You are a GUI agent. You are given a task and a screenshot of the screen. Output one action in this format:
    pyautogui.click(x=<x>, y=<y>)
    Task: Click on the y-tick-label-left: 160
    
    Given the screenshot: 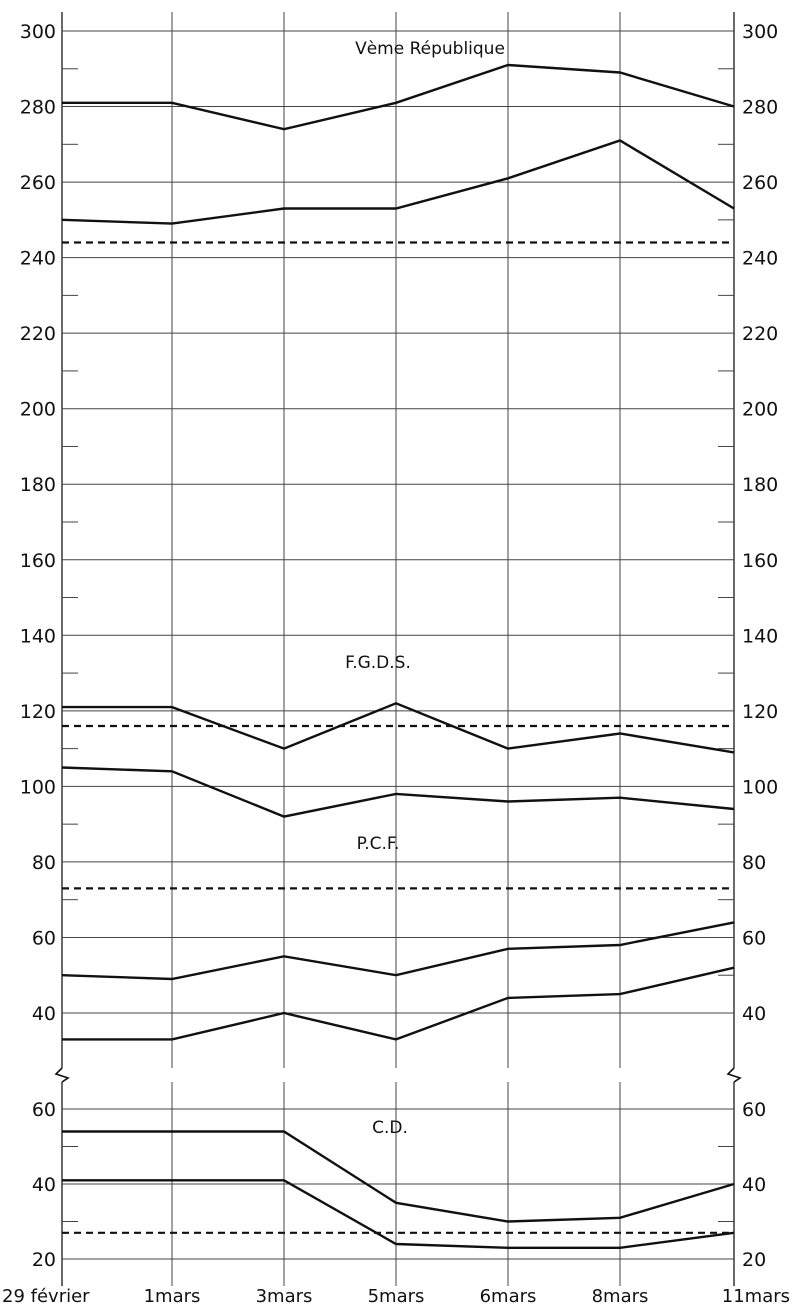 What is the action you would take?
    pyautogui.click(x=38, y=561)
    